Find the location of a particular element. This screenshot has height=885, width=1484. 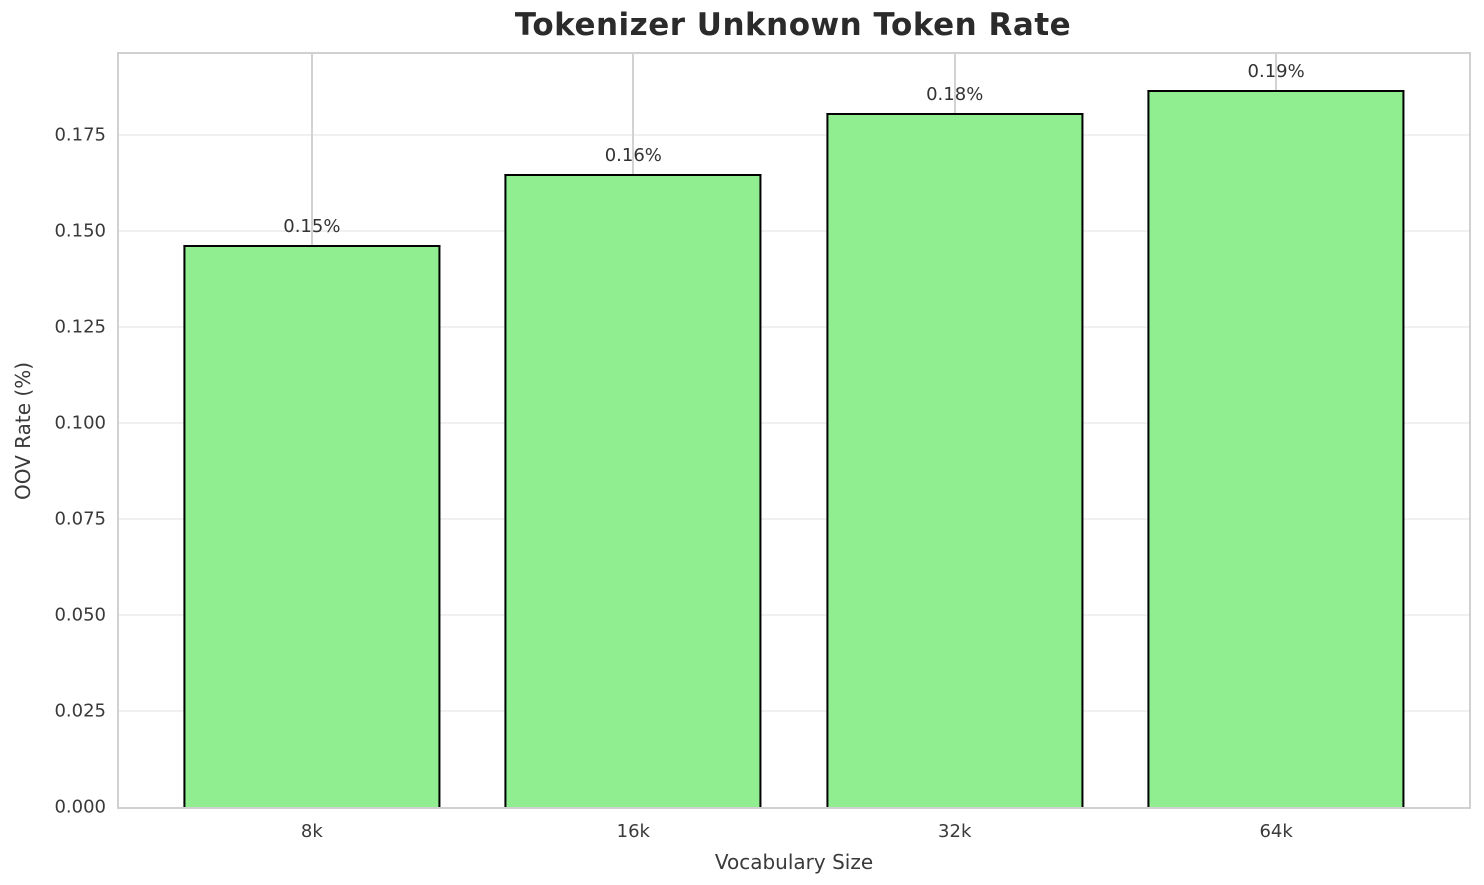

chart-title: Tokenizer Unknown Token Rate is located at coordinates (793, 25).